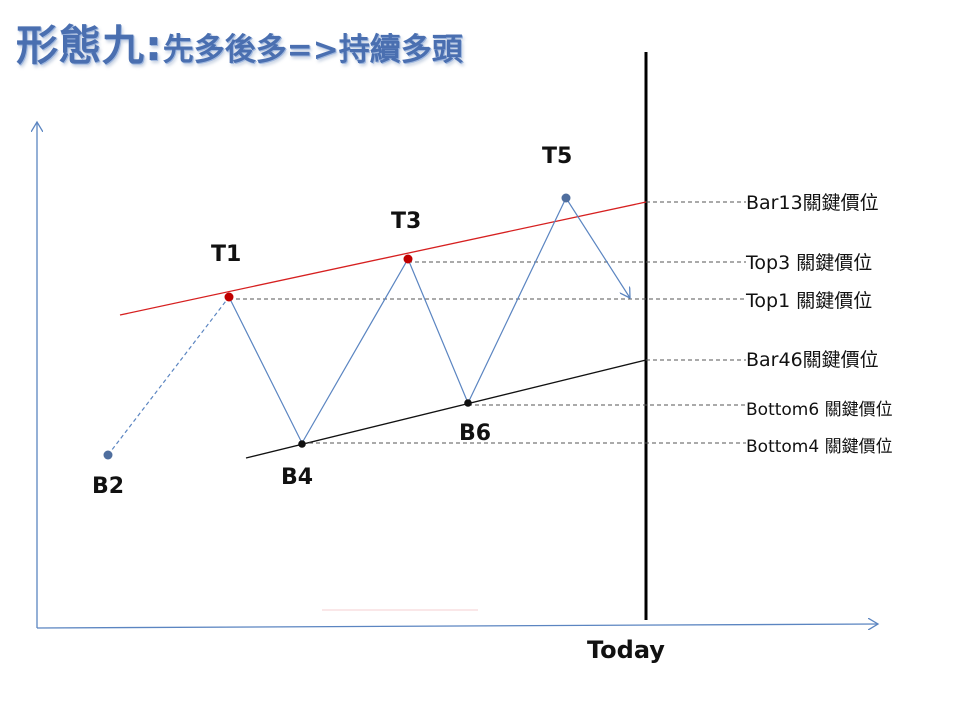 This screenshot has height=720, width=960. What do you see at coordinates (812, 360) in the screenshot?
I see `label-bar46: Bar46關鍵價位` at bounding box center [812, 360].